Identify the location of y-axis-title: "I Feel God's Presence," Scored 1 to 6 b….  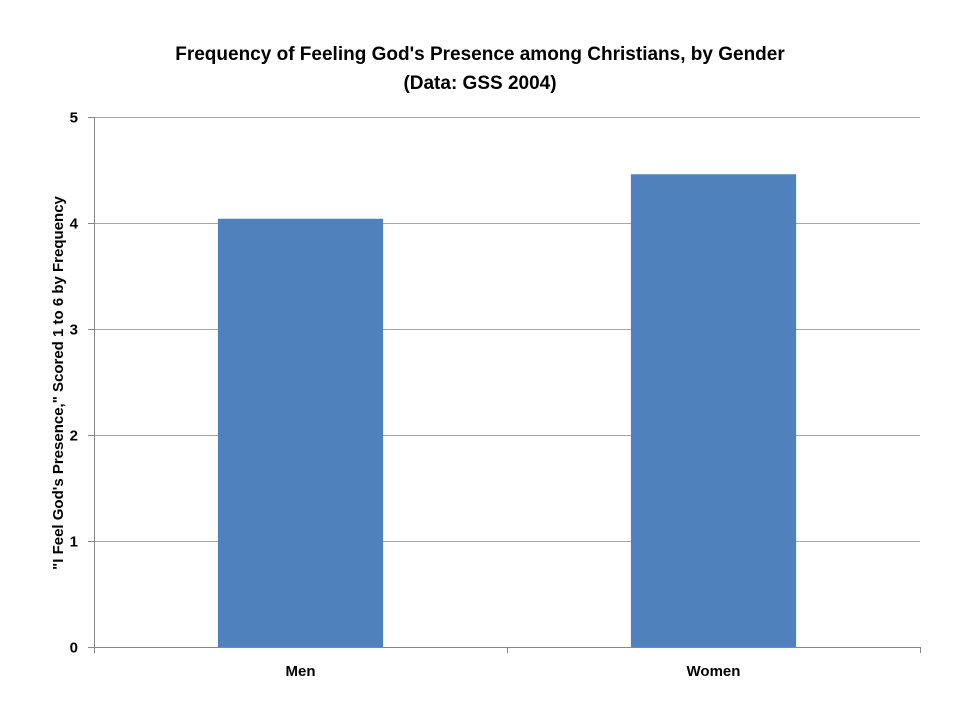
(58, 382).